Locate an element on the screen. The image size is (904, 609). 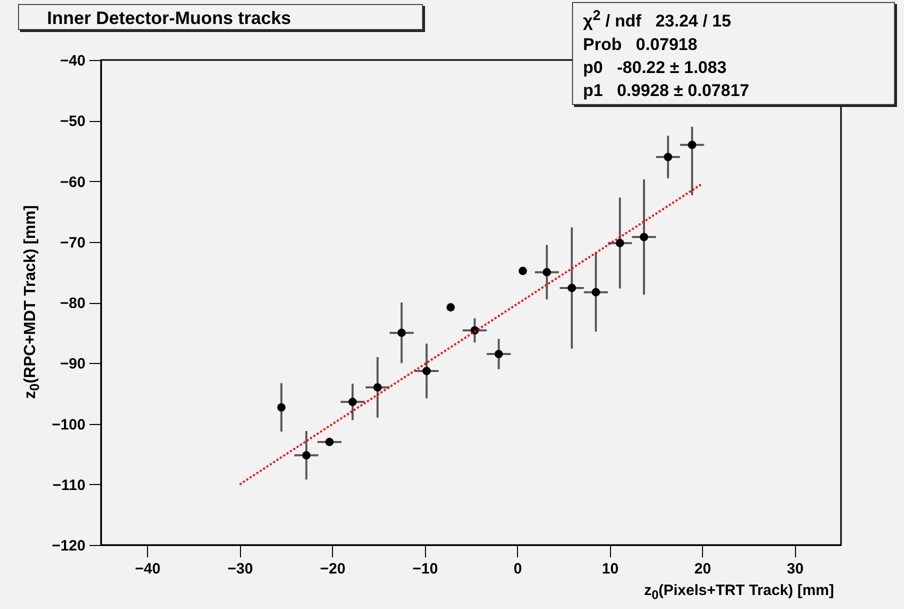
title-box: Inner Detector-Muons tracks is located at coordinates (220, 17).